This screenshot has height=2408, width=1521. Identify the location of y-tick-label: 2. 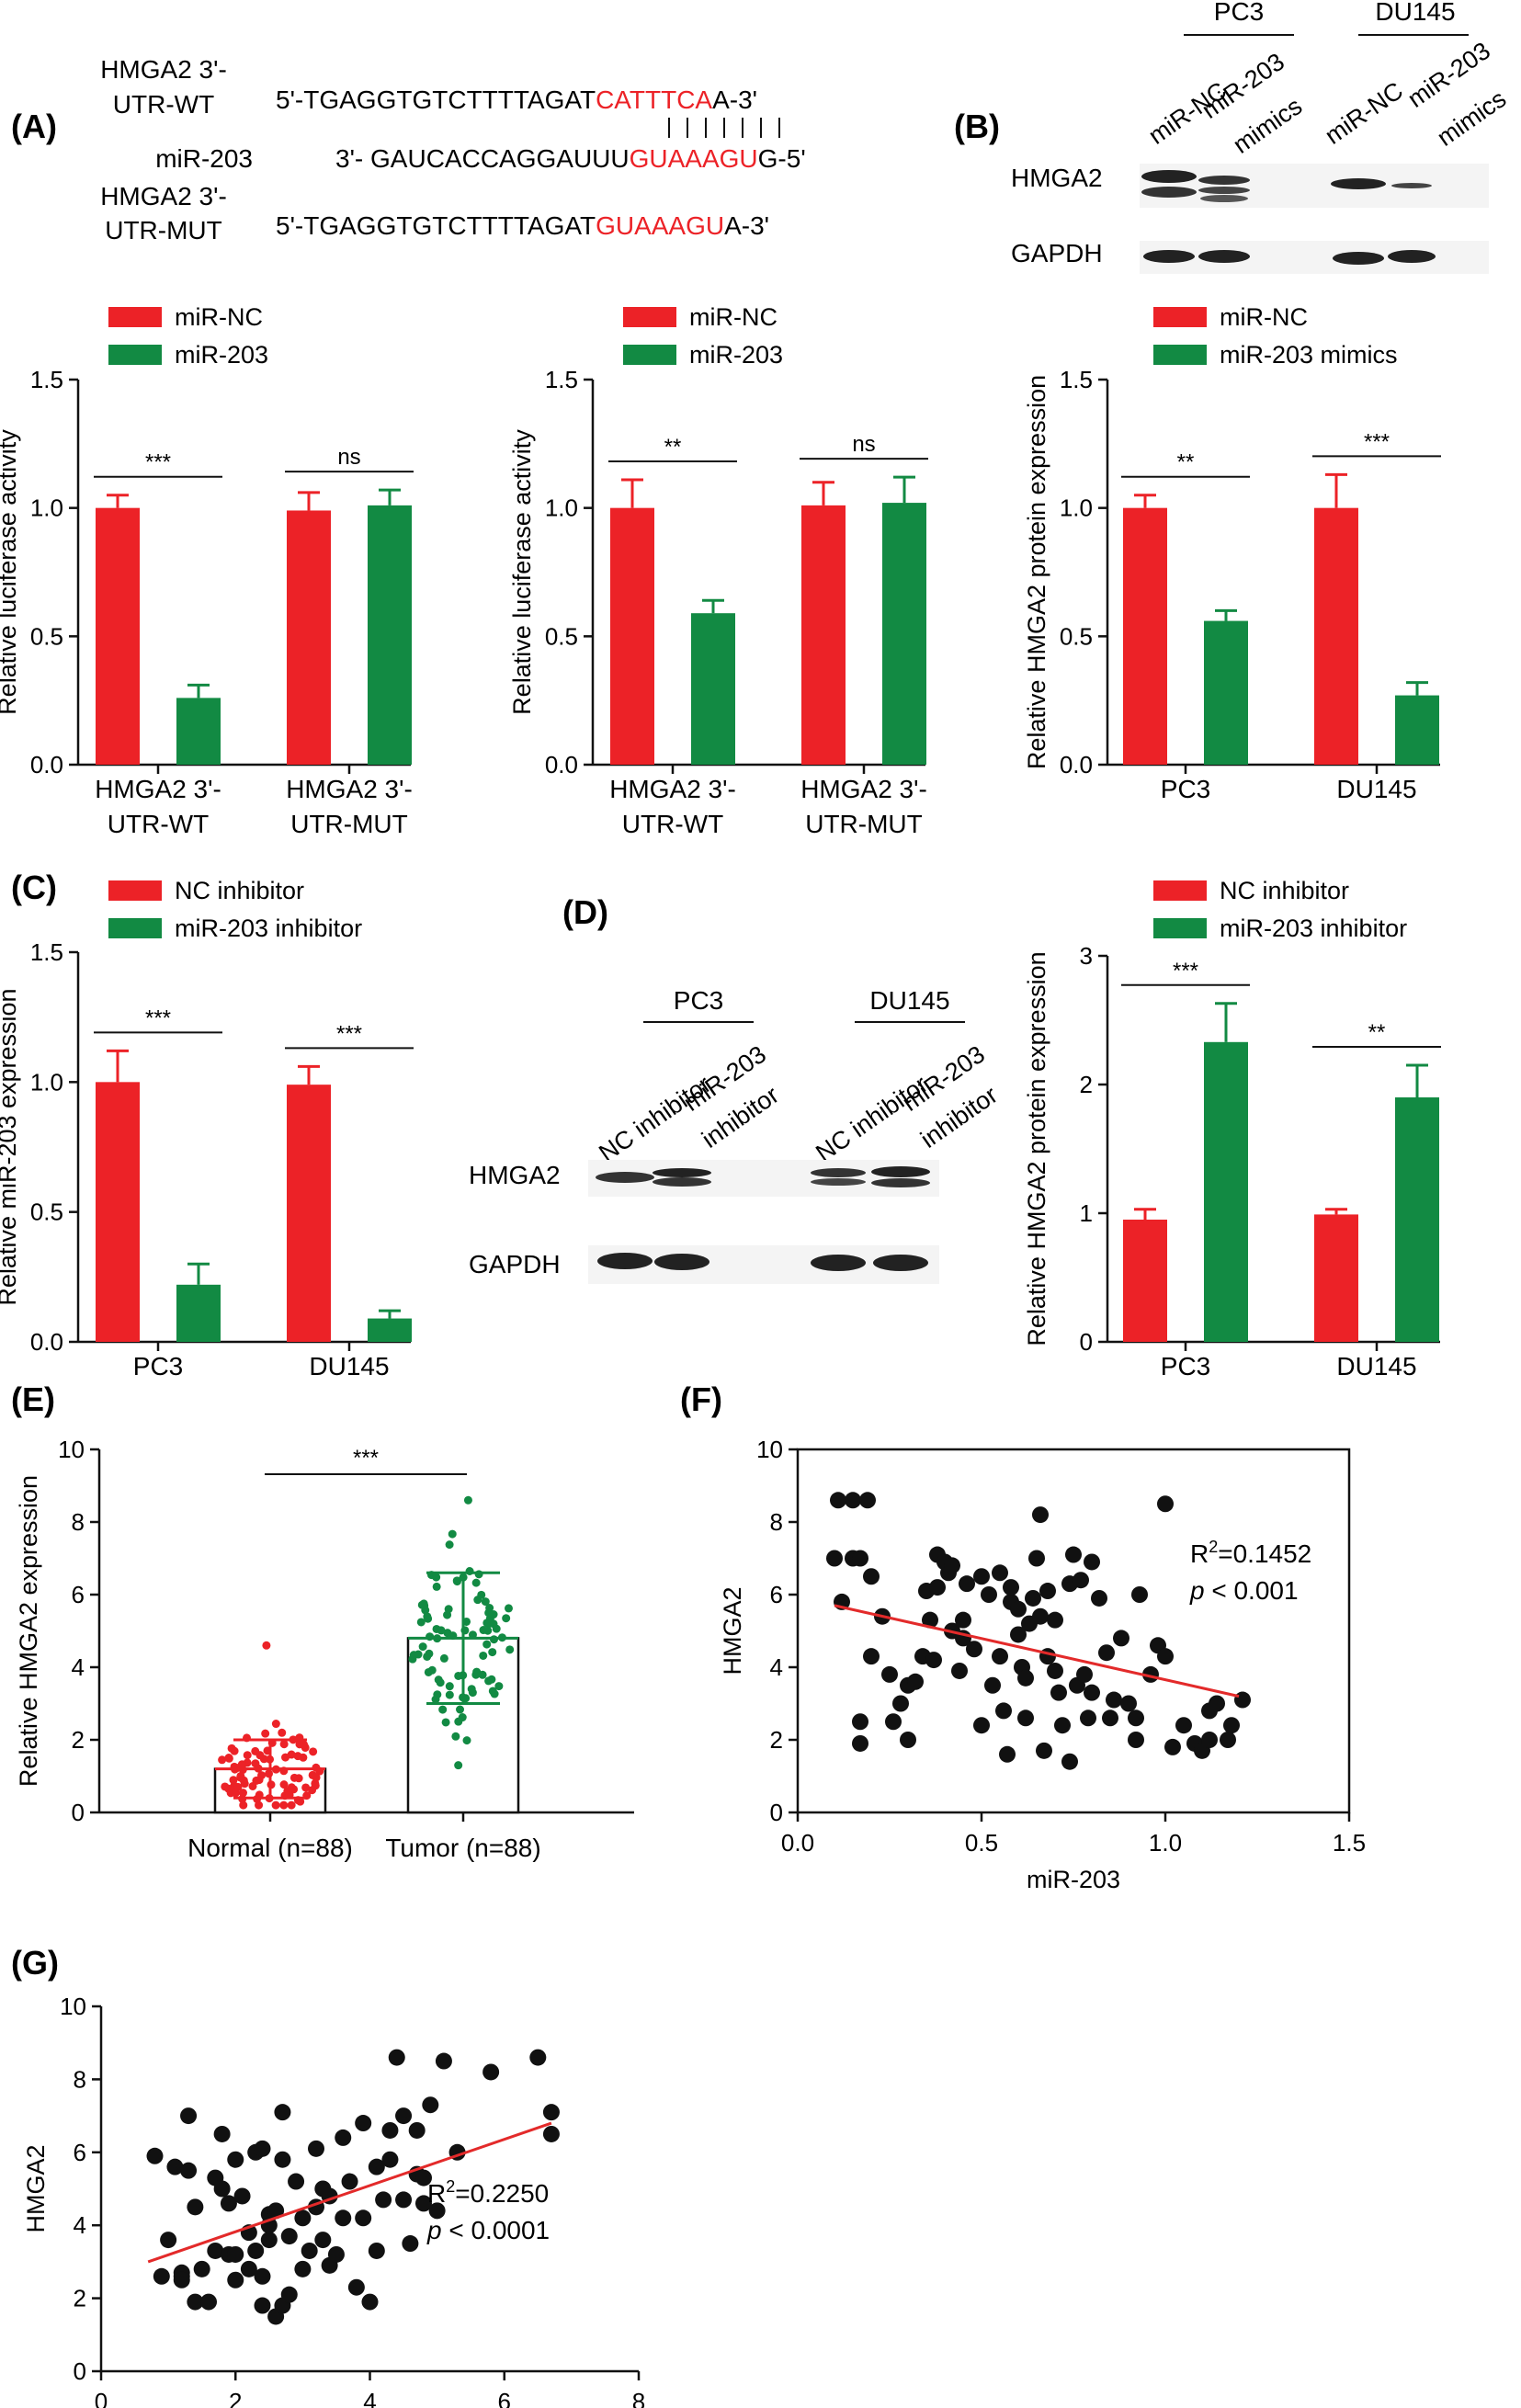
(776, 1740).